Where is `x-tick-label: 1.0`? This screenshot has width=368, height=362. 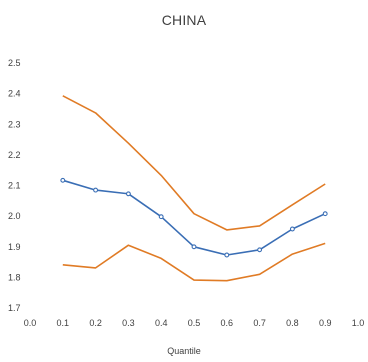
x-tick-label: 1.0 is located at coordinates (358, 323).